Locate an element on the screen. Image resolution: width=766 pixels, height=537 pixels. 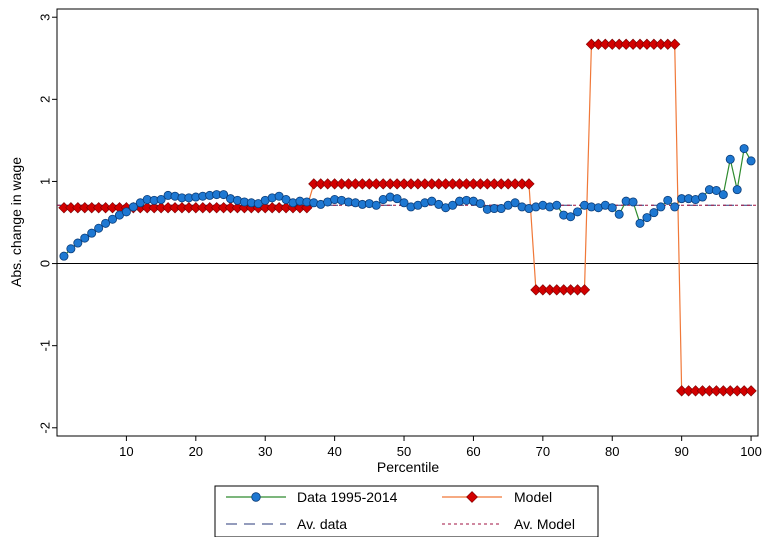
x-tick-label: 80 is located at coordinates (612, 451).